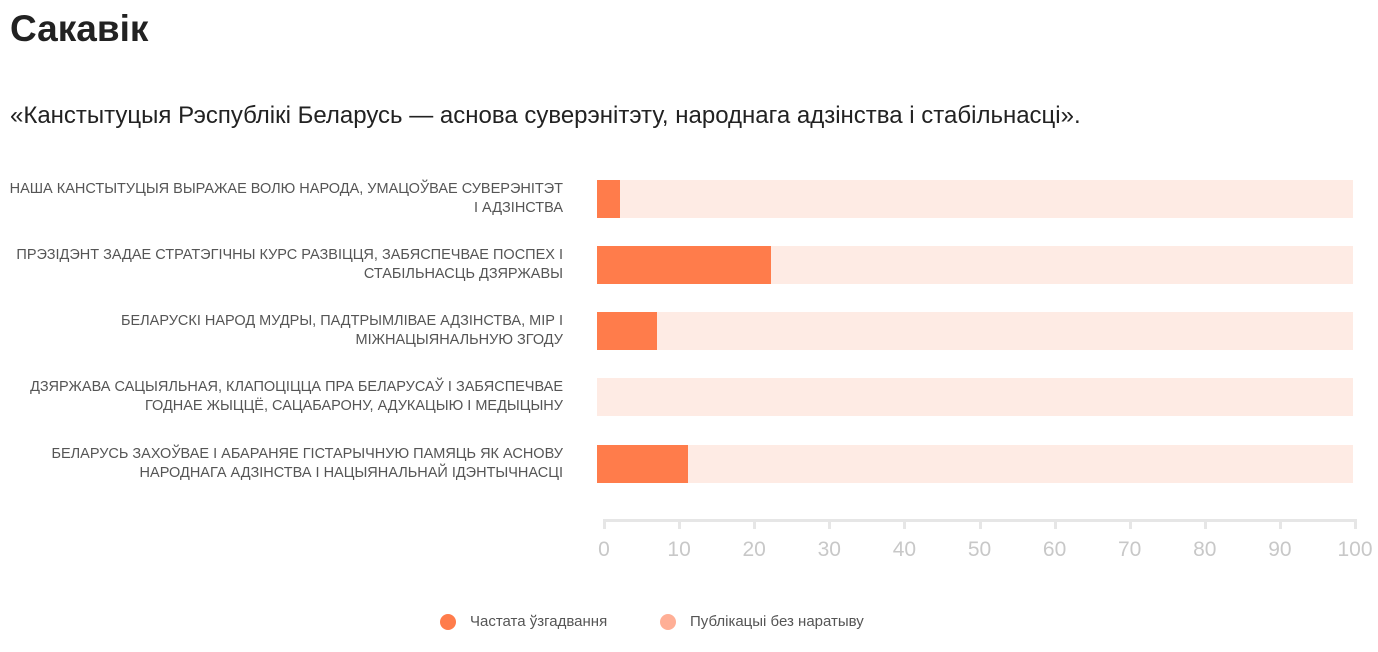 This screenshot has width=1378, height=652. What do you see at coordinates (1280, 549) in the screenshot?
I see `x-tick-label: 90` at bounding box center [1280, 549].